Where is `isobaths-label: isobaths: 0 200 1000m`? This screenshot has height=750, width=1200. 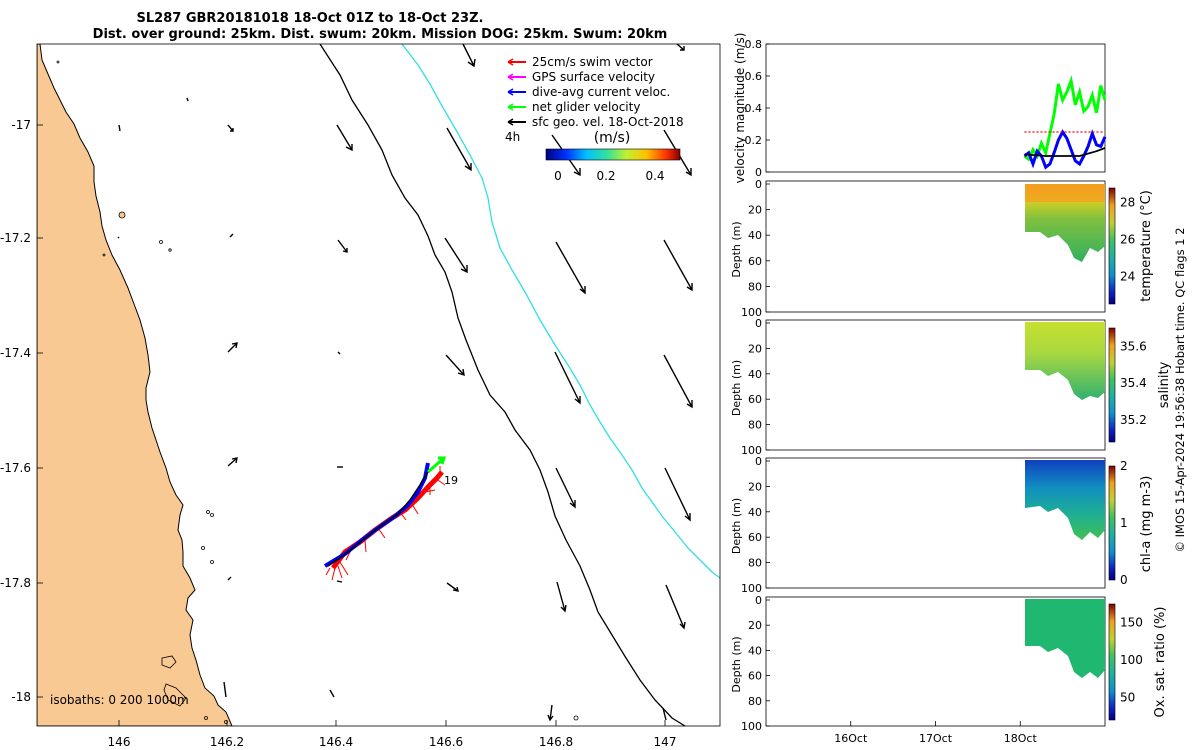
isobaths-label: isobaths: 0 200 1000m is located at coordinates (119, 700).